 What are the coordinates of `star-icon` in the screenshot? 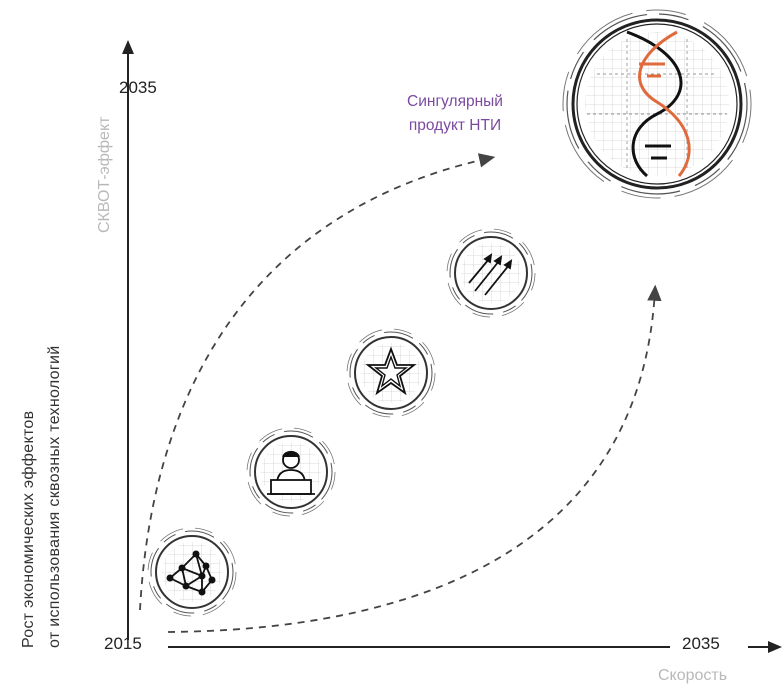 It's located at (391, 373).